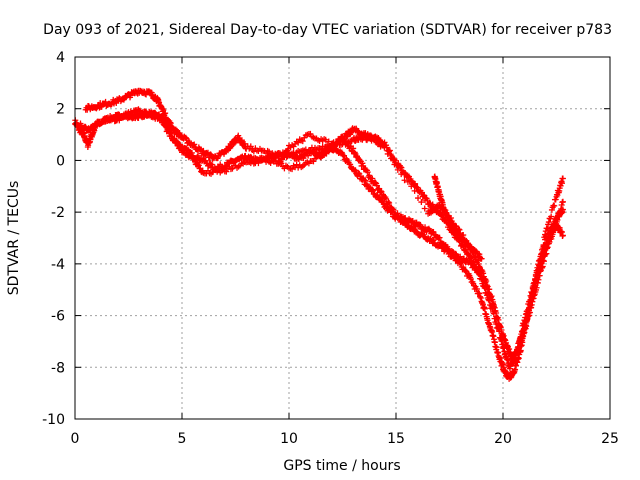 This screenshot has height=480, width=640. Describe the element at coordinates (503, 439) in the screenshot. I see `x-tick-label: 20` at that location.